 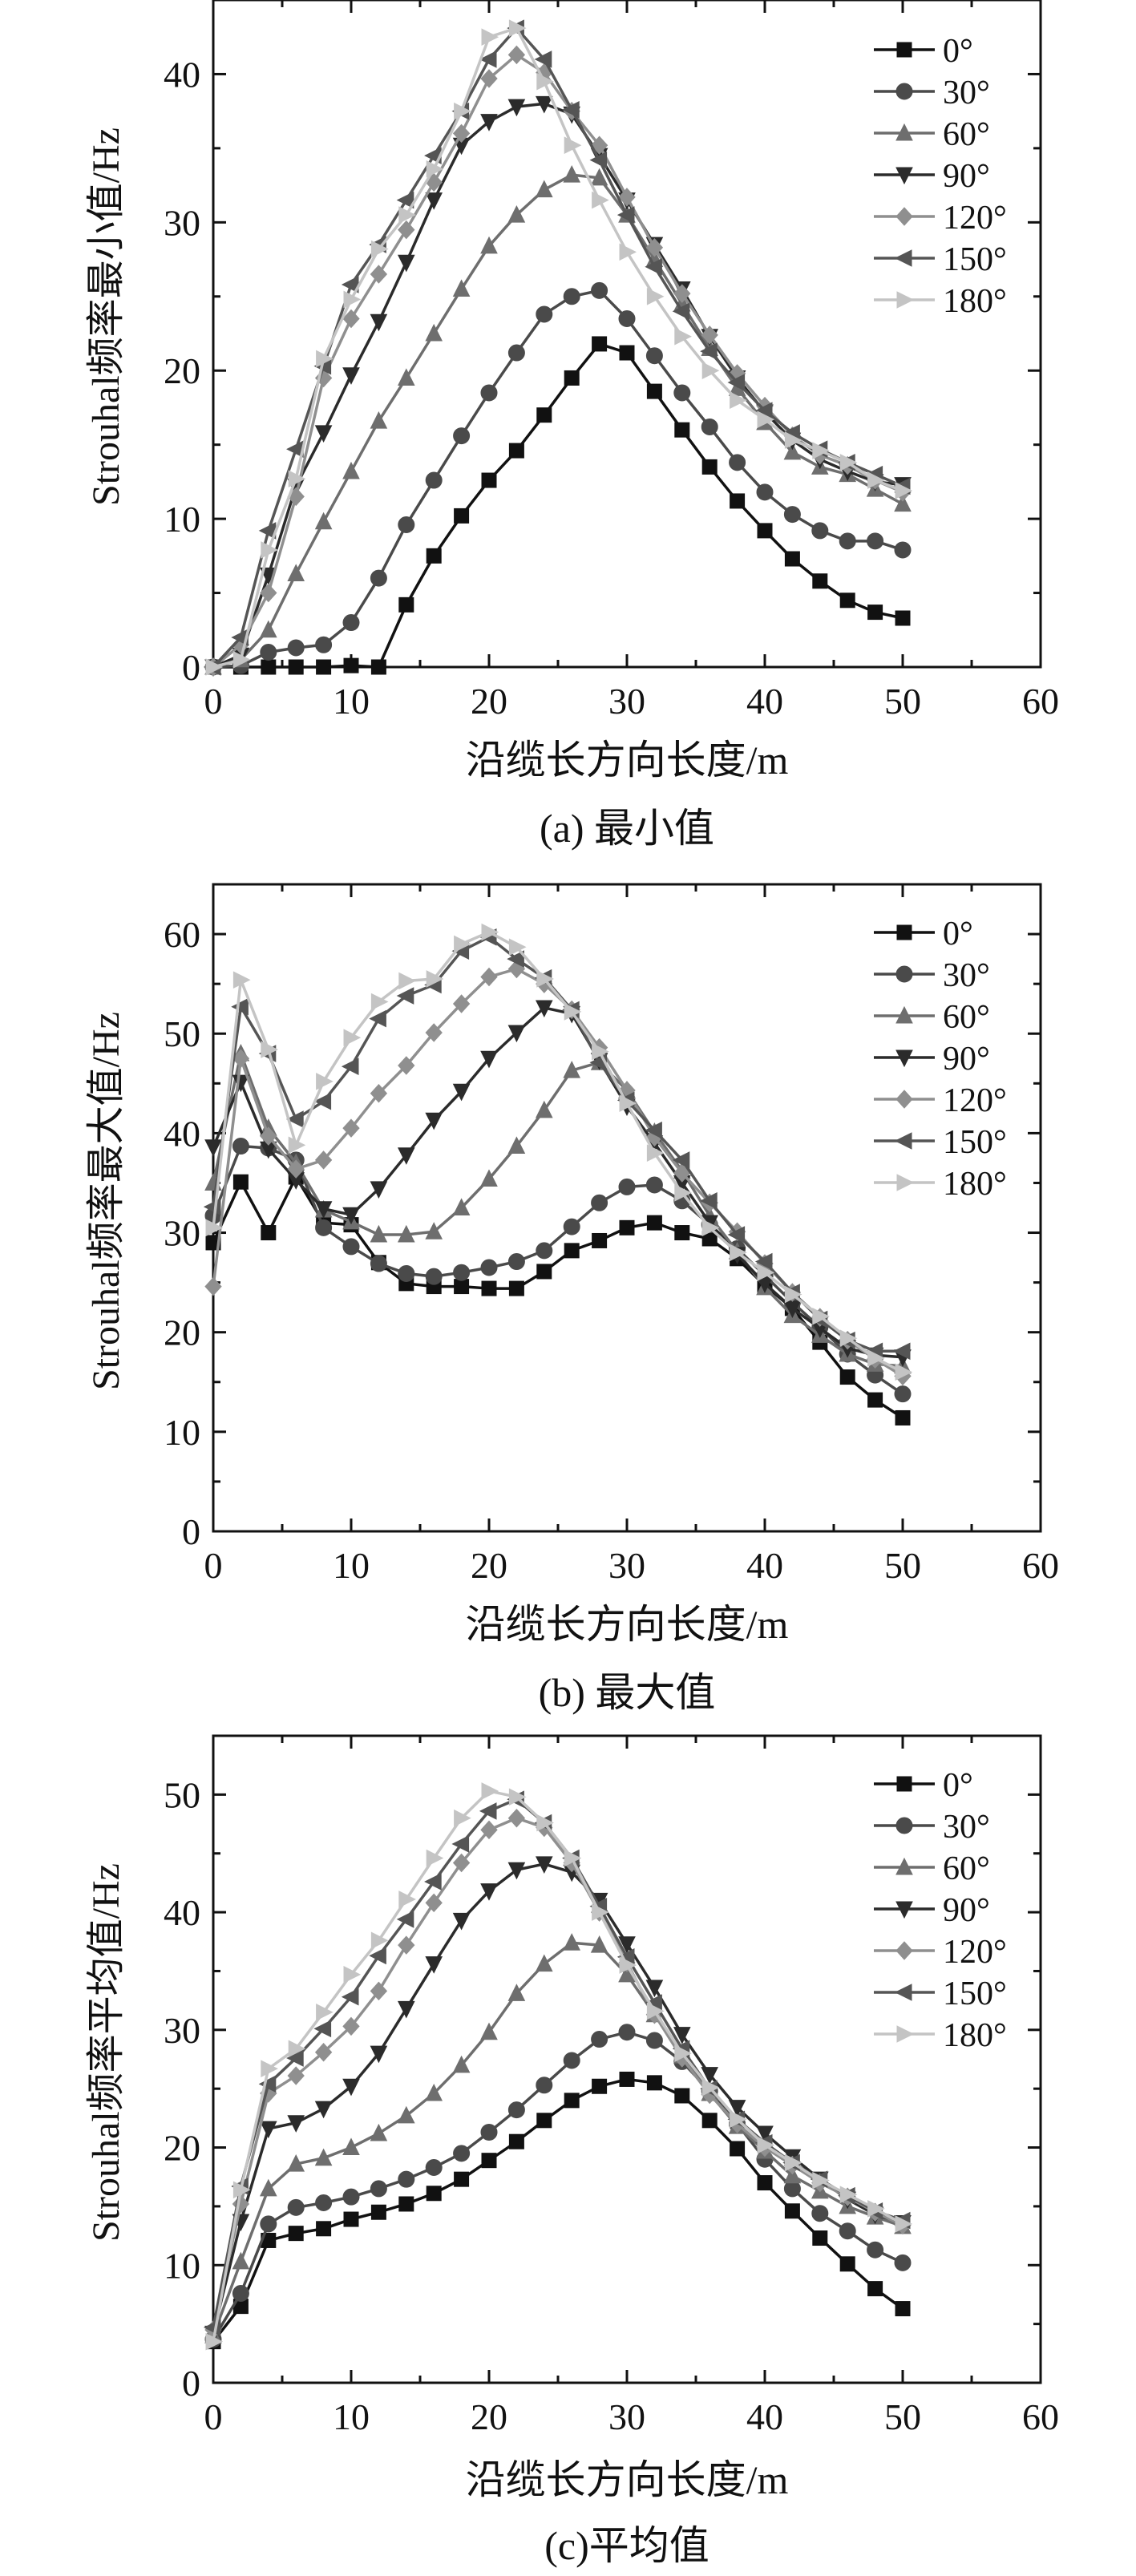 What do you see at coordinates (558, 2186) in the screenshot?
I see `series-30°` at bounding box center [558, 2186].